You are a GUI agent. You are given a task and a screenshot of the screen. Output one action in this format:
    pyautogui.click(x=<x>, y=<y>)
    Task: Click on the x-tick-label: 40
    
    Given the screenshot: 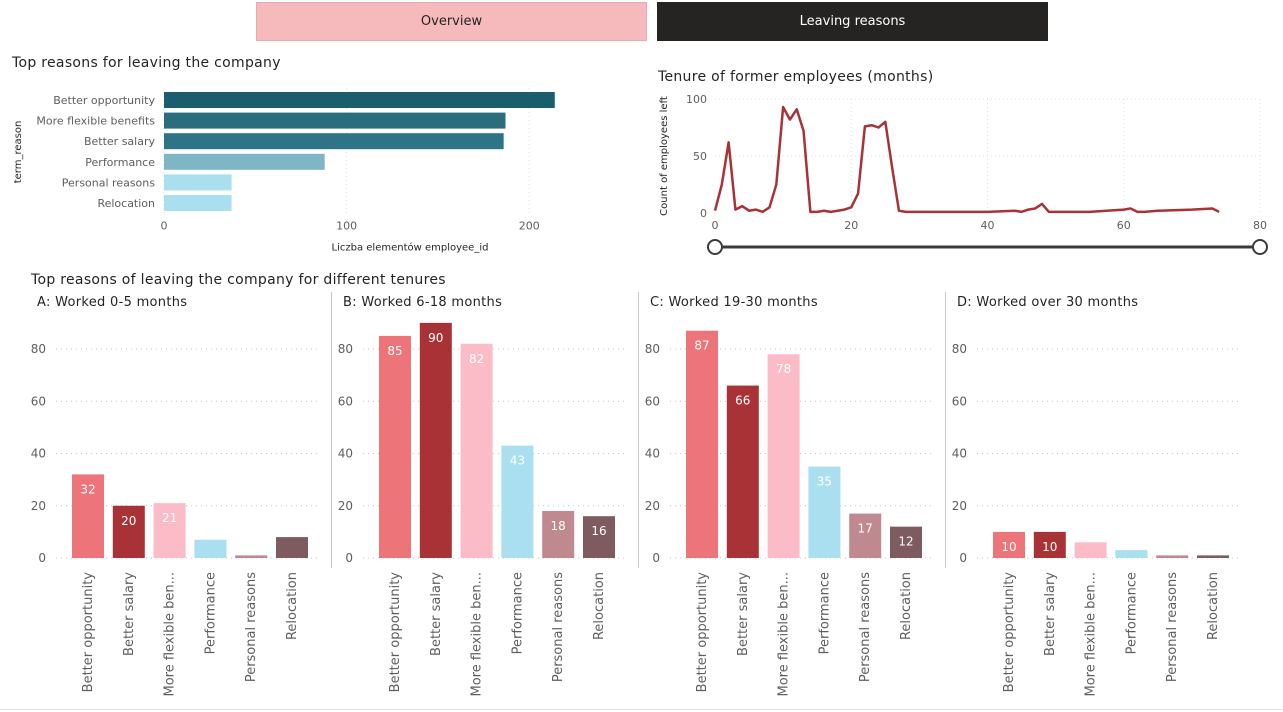 What is the action you would take?
    pyautogui.click(x=988, y=225)
    